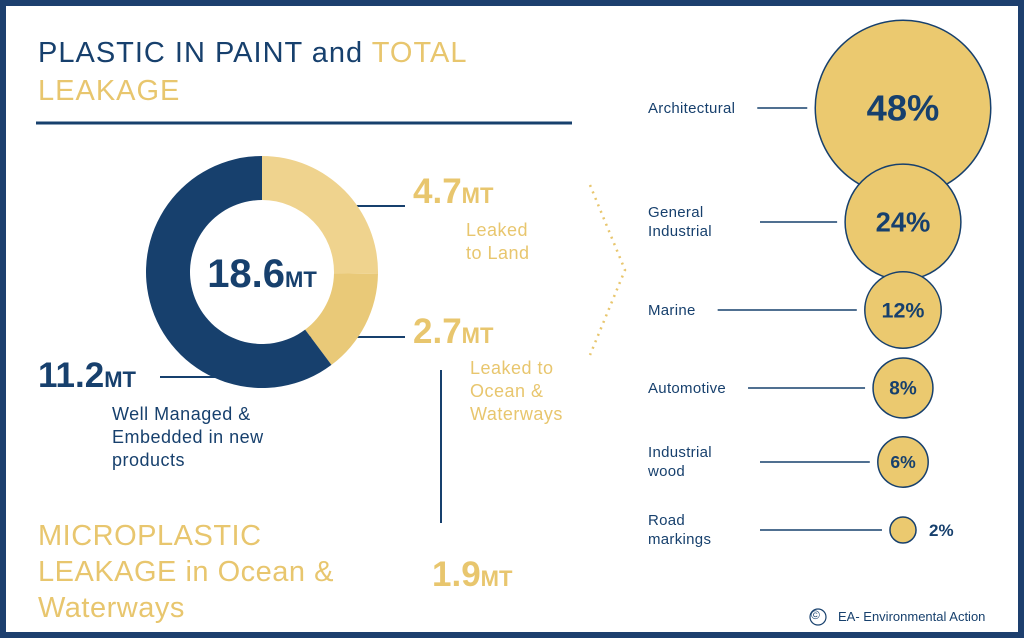 The width and height of the screenshot is (1024, 638). Describe the element at coordinates (201, 53) in the screenshot. I see `title-dark: PLASTIC IN PAINT and` at that location.